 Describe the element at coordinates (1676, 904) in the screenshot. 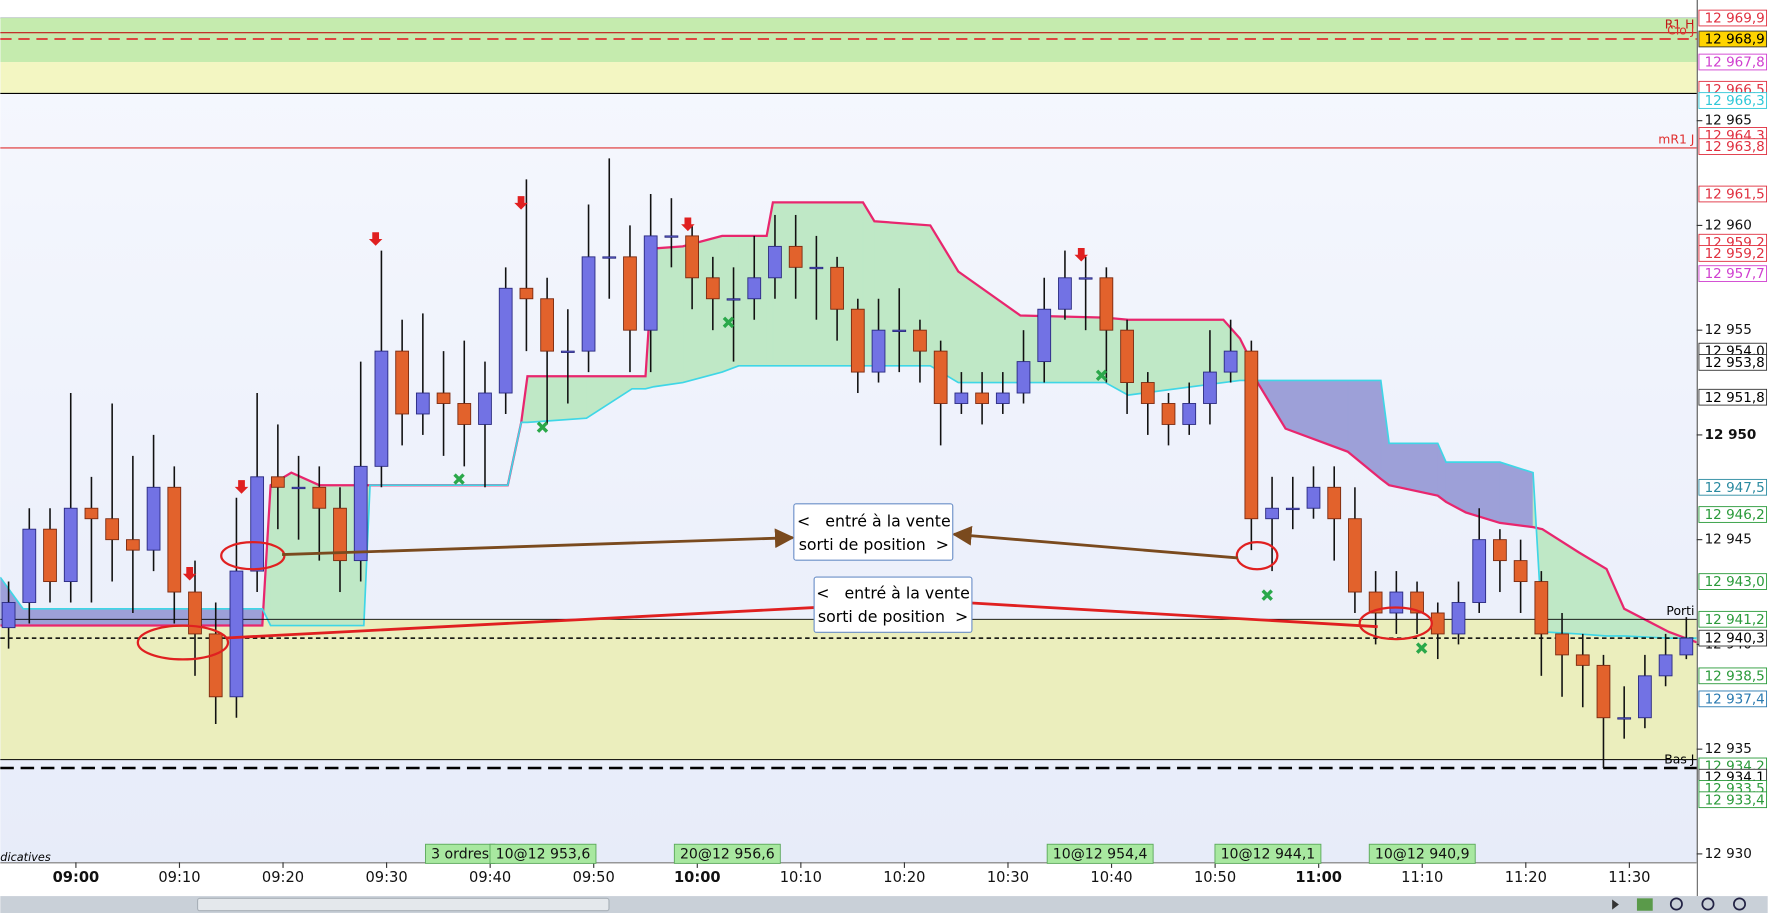

I see `zoom-icon` at that location.